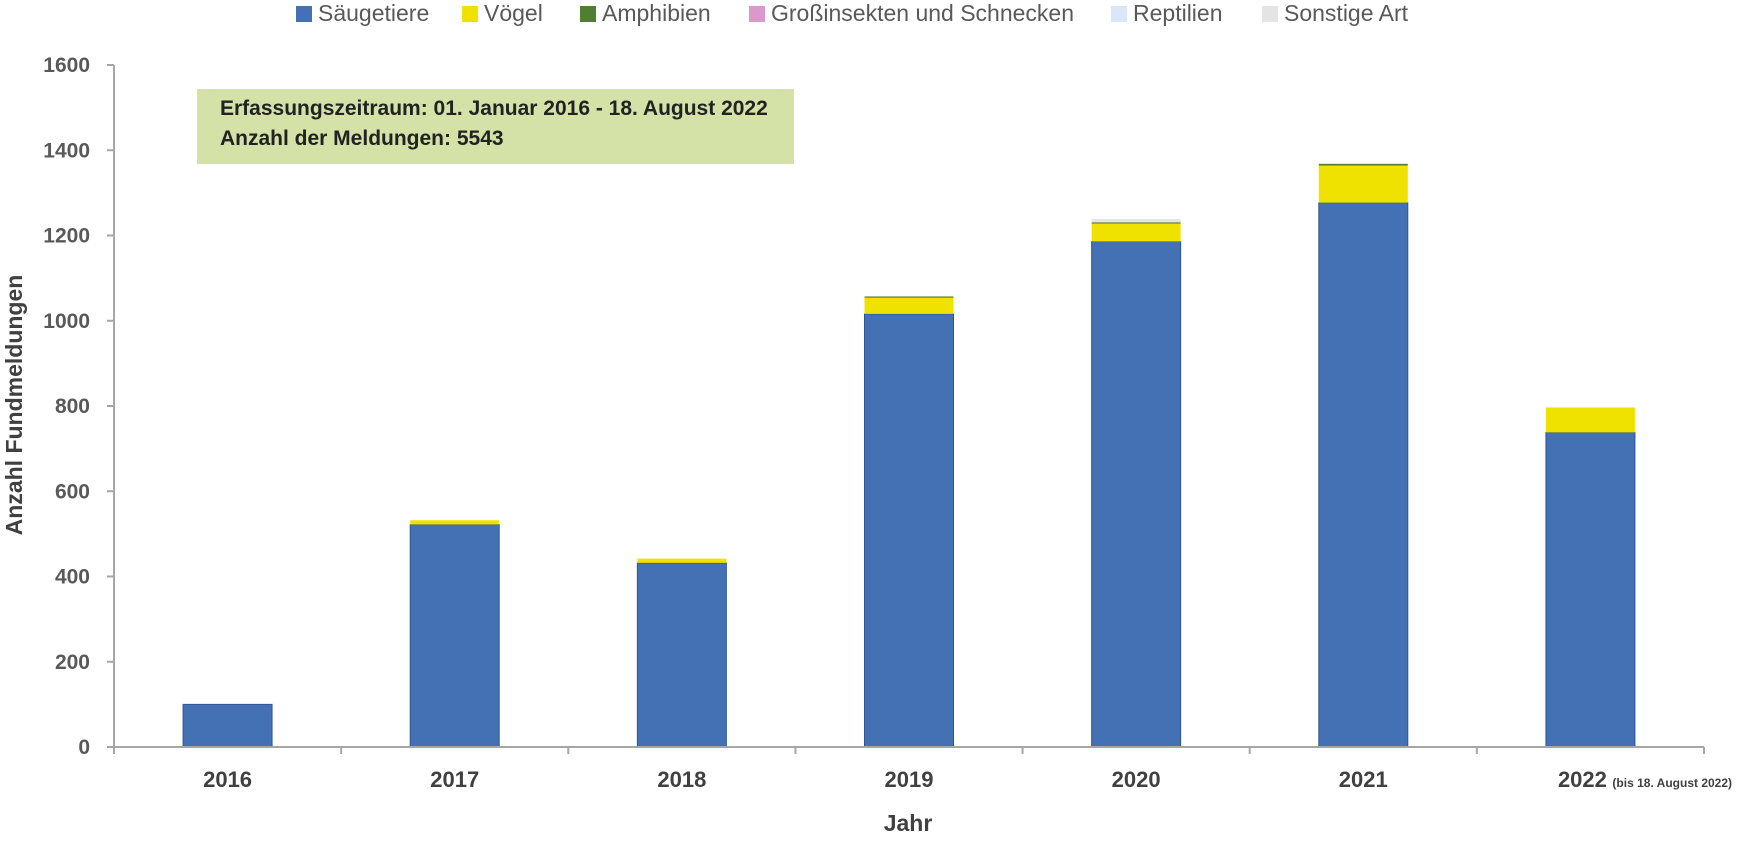 The width and height of the screenshot is (1741, 841). I want to click on x-tick-label: 2016, so click(227, 779).